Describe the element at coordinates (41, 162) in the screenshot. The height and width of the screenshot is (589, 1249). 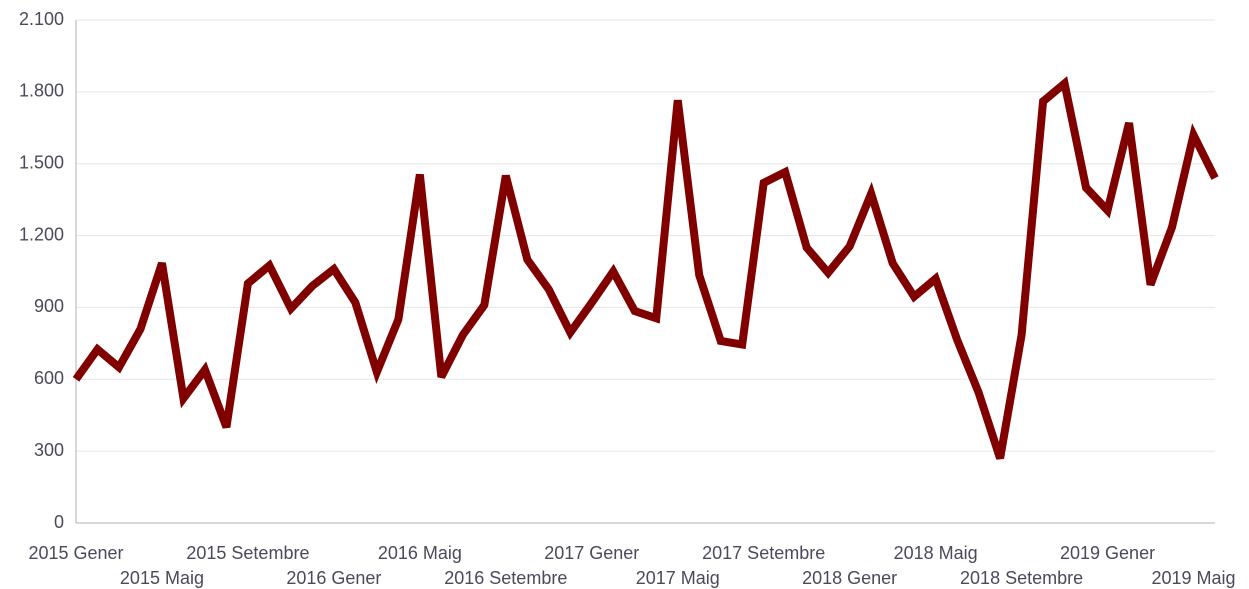
I see `y-tick-label: 1.500` at that location.